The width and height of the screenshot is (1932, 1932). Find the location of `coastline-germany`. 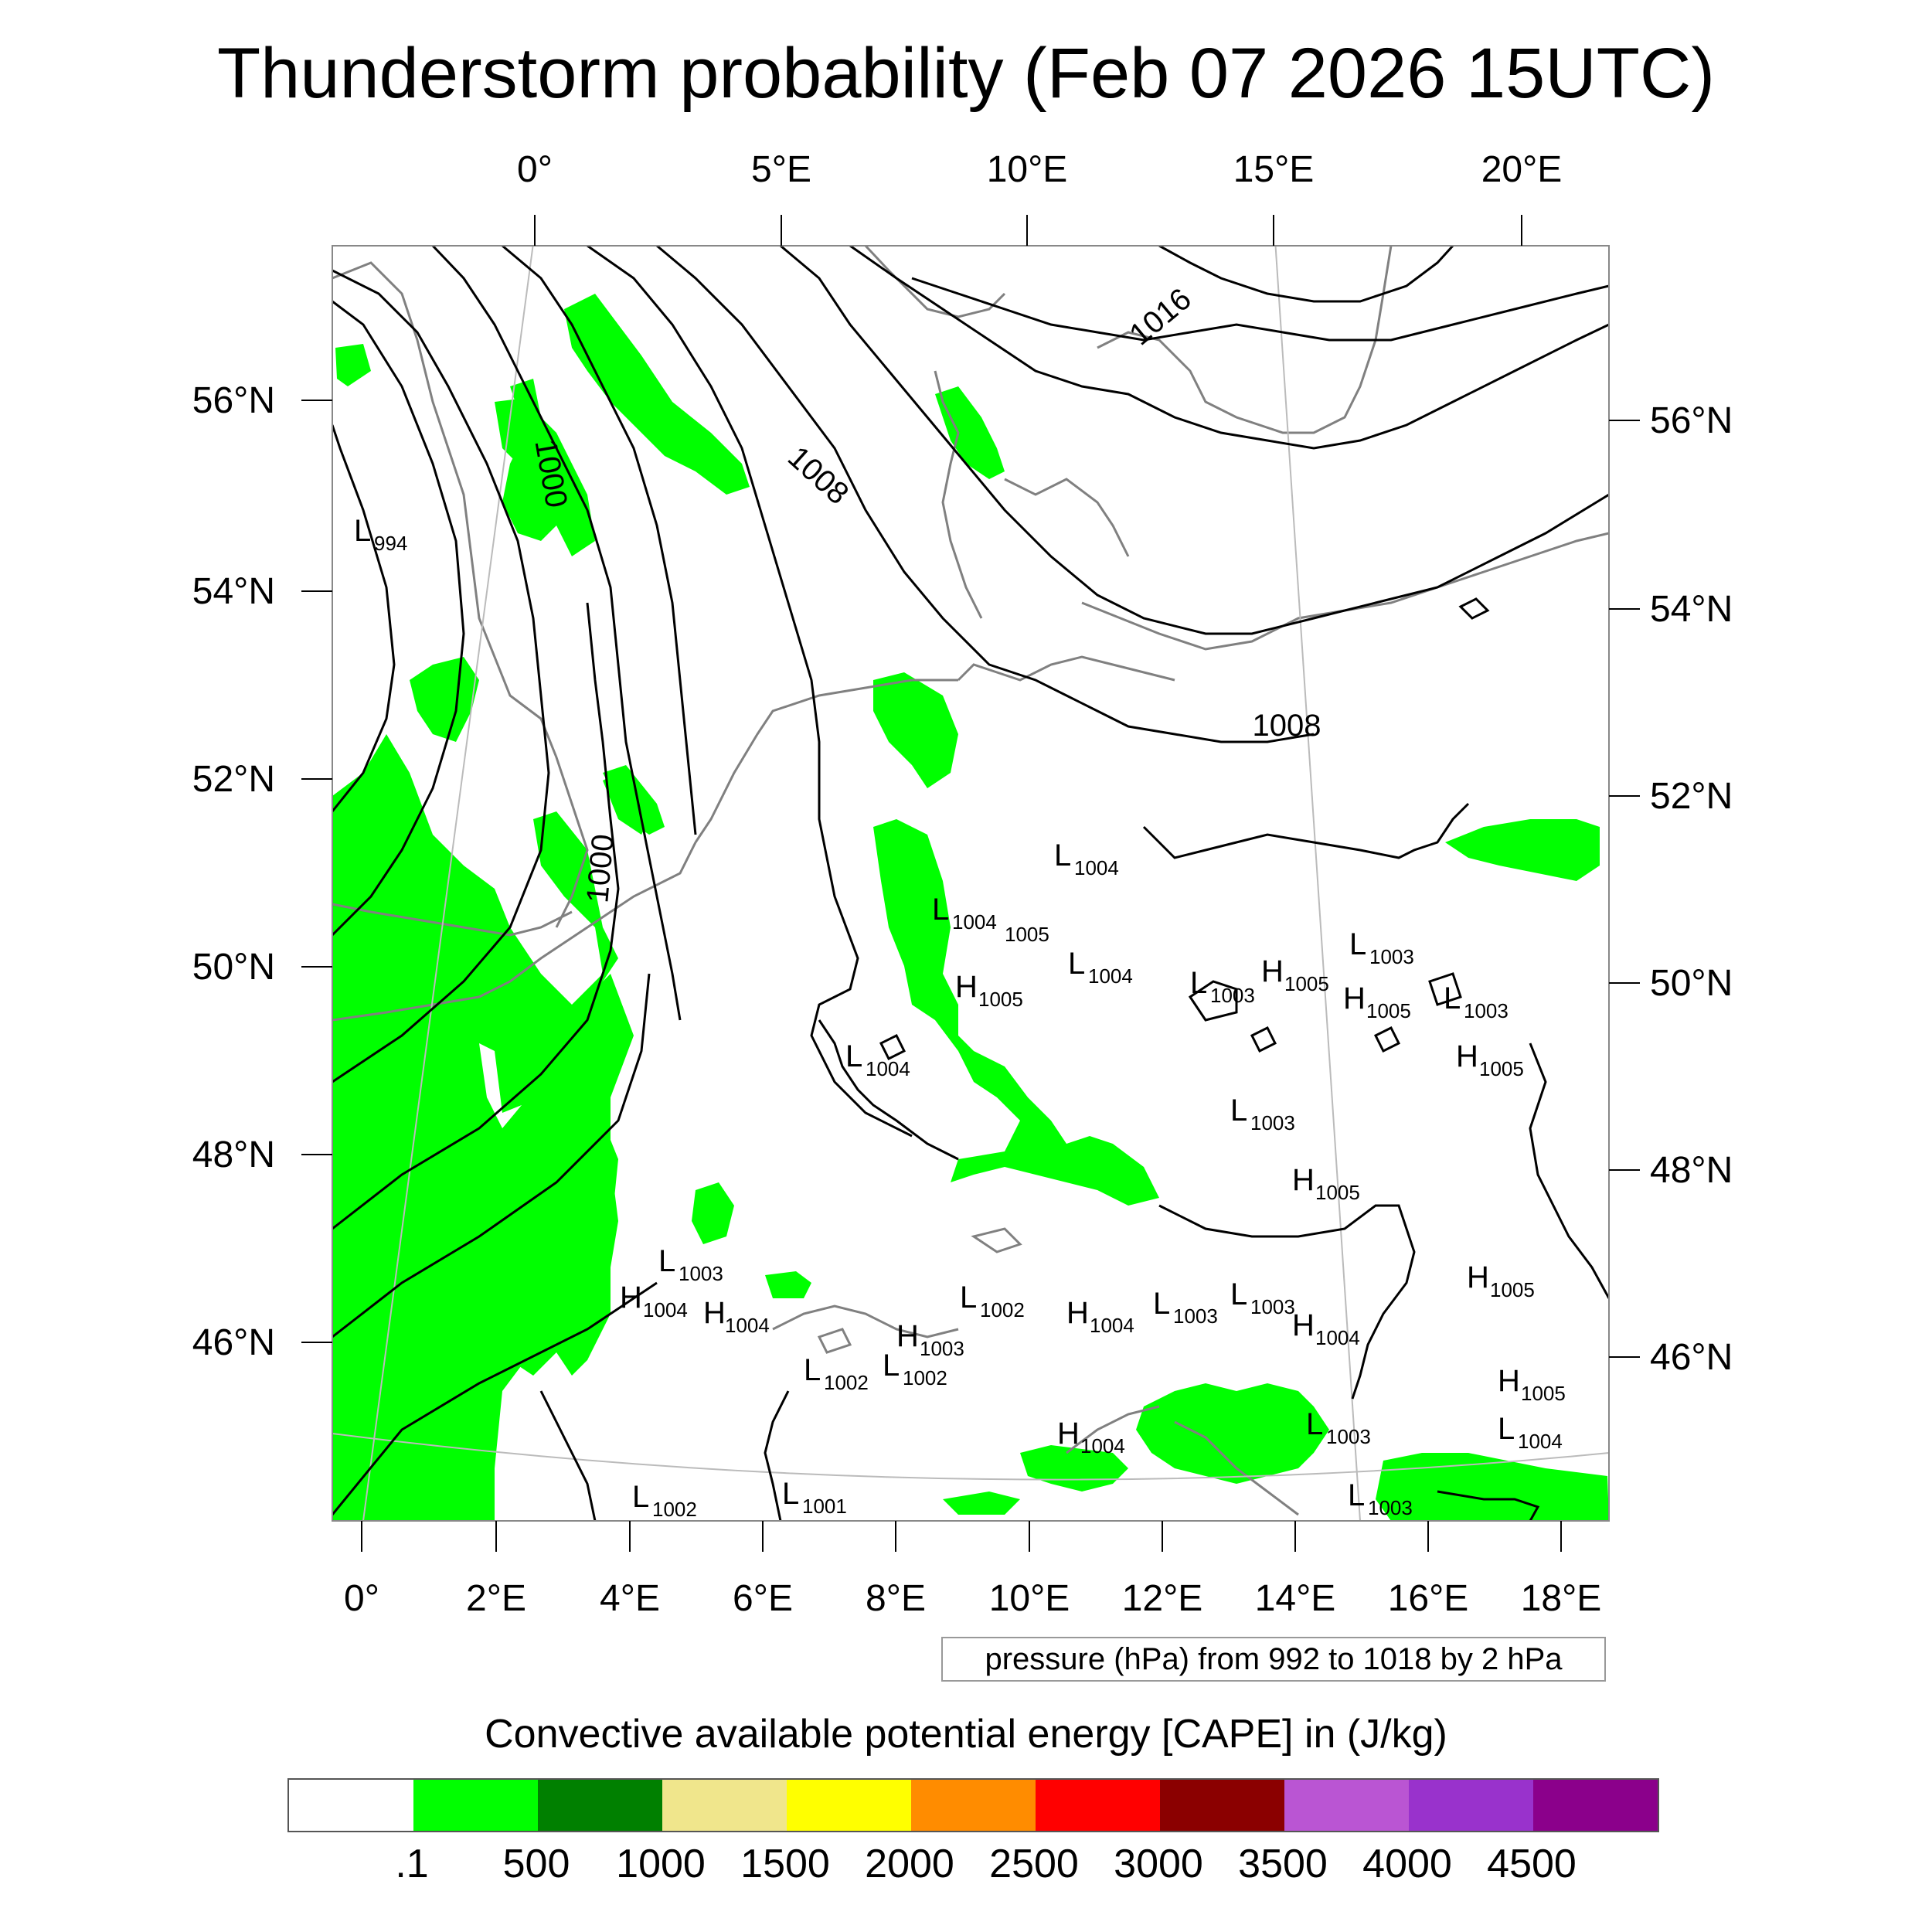

coastline-germany is located at coordinates (1066, 669).